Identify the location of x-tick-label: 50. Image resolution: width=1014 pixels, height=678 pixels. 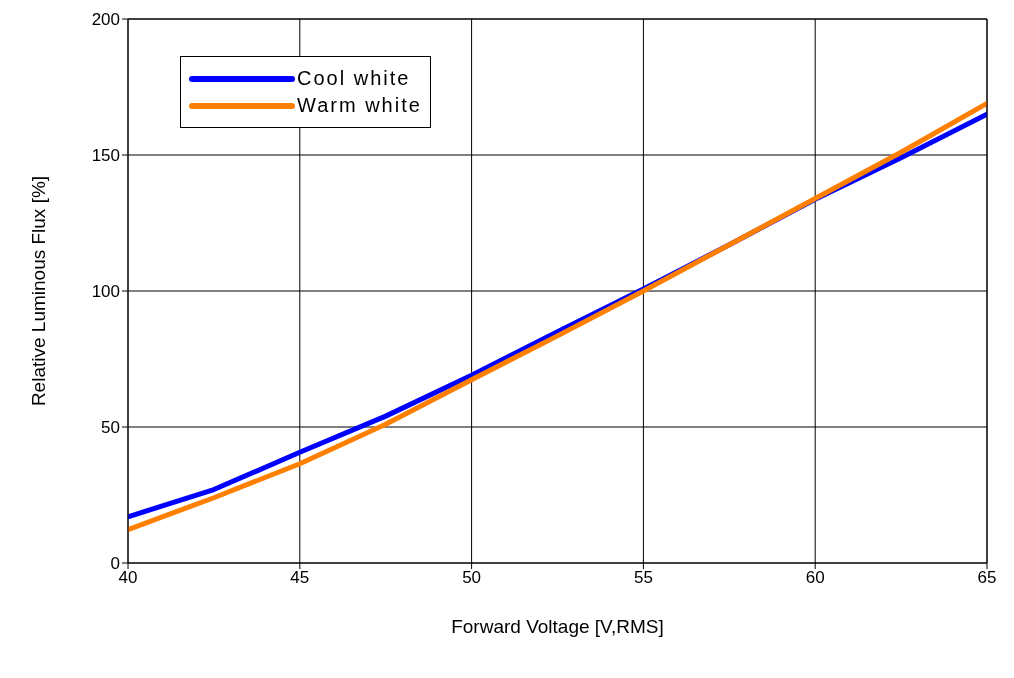
(472, 578).